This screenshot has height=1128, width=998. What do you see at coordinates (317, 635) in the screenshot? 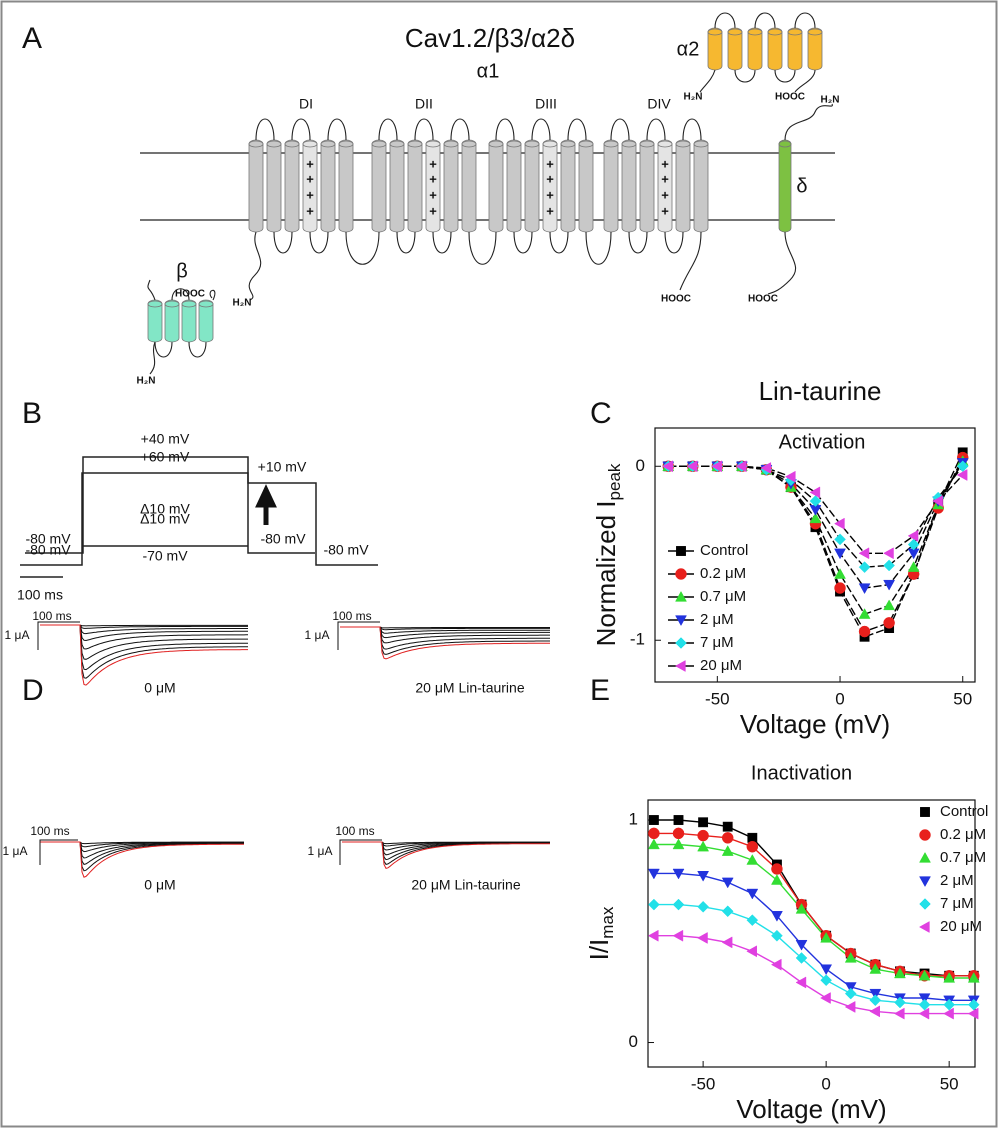
I see `scale-label: 1 μA` at bounding box center [317, 635].